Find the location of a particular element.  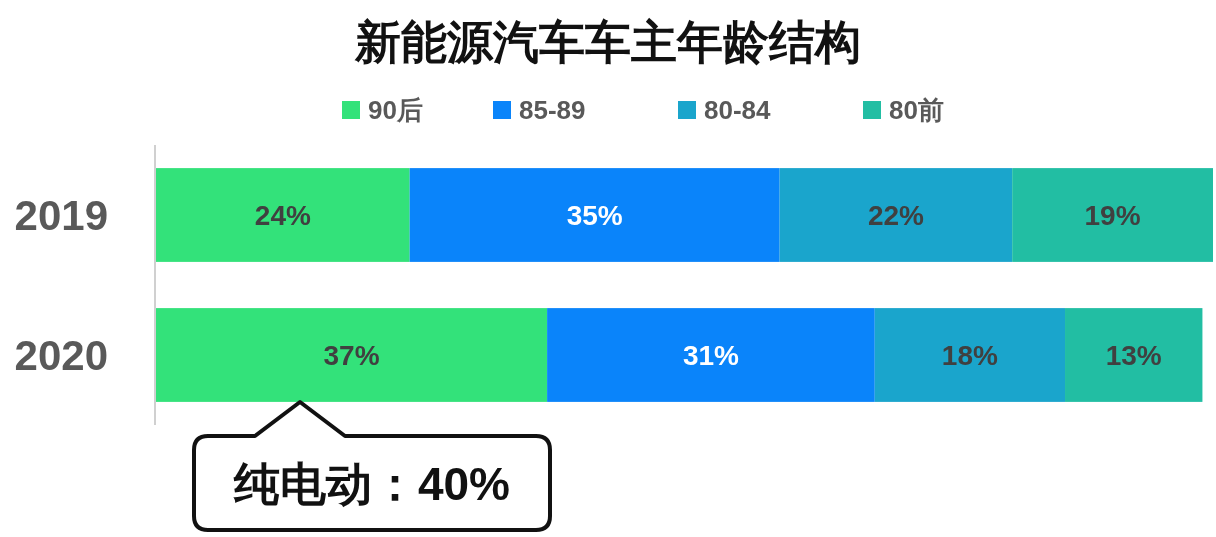

data-label: 31% is located at coordinates (711, 355).